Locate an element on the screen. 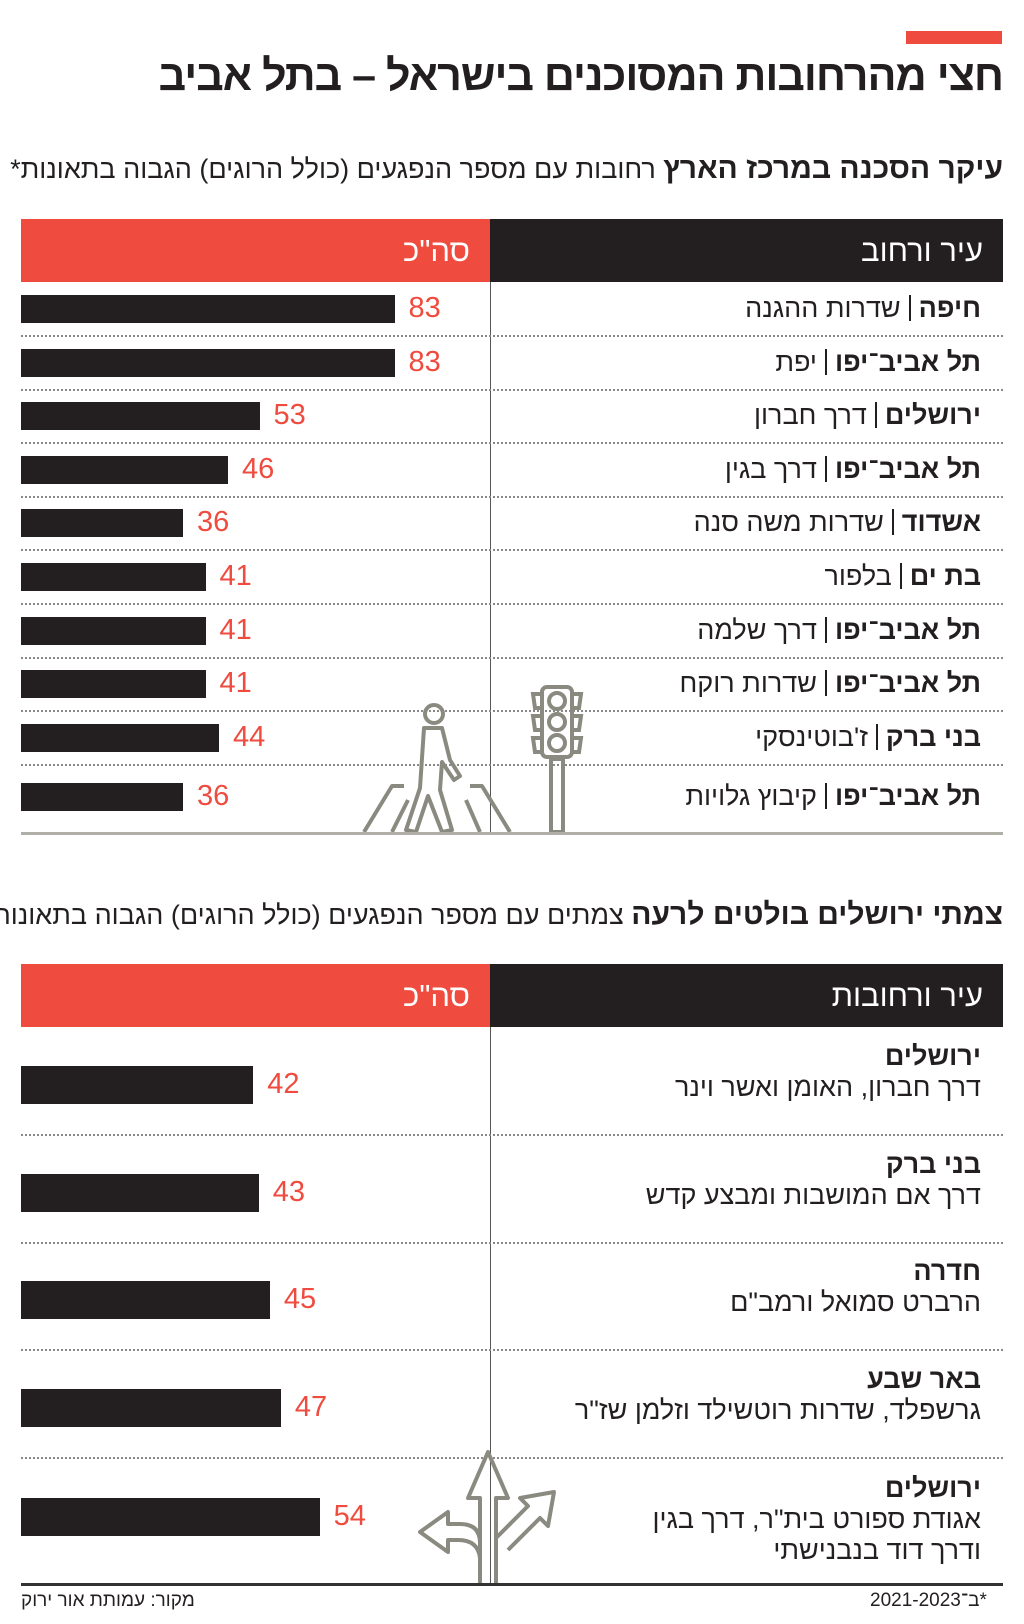 The image size is (1024, 1624). row-label: ירושלים דרך חברון is located at coordinates (867, 415).